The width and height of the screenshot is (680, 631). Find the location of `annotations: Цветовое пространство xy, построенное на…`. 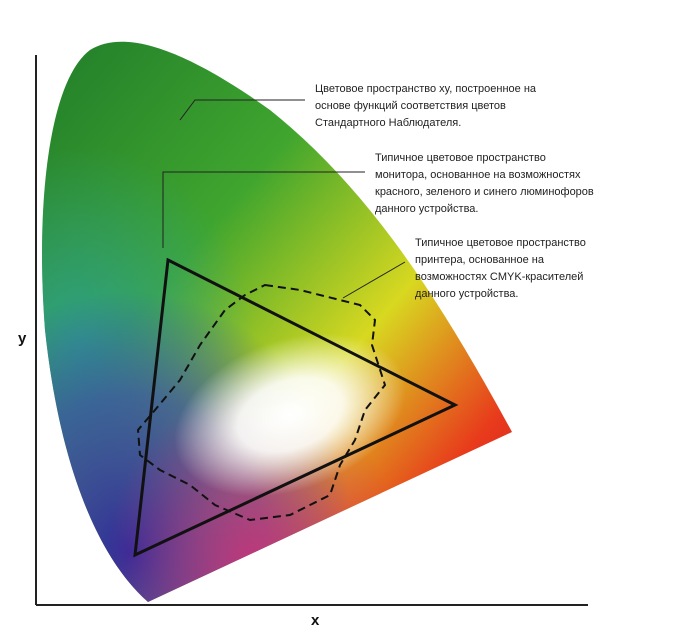

annotations: Цветовое пространство xy, построенное на… is located at coordinates (454, 191).